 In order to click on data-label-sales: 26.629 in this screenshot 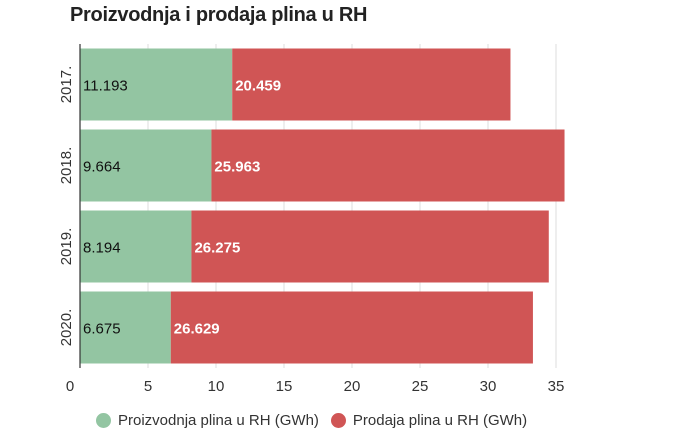, I will do `click(197, 329)`.